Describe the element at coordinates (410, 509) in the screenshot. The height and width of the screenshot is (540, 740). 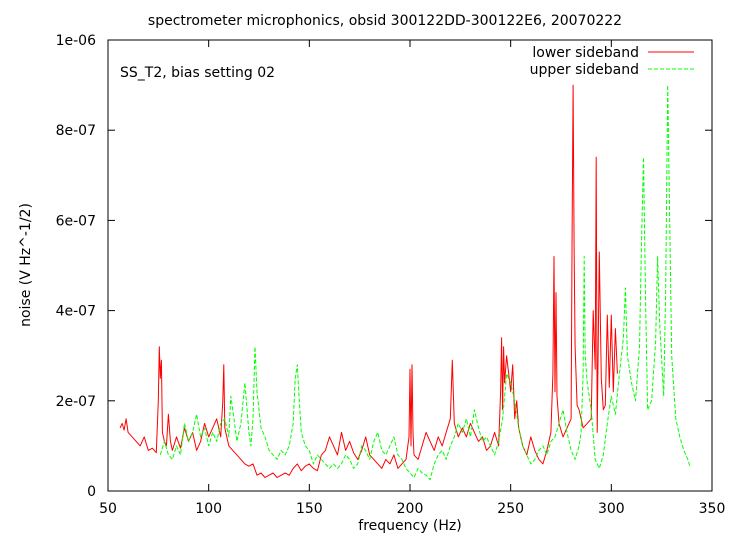
I see `x-tick-label: 200` at that location.